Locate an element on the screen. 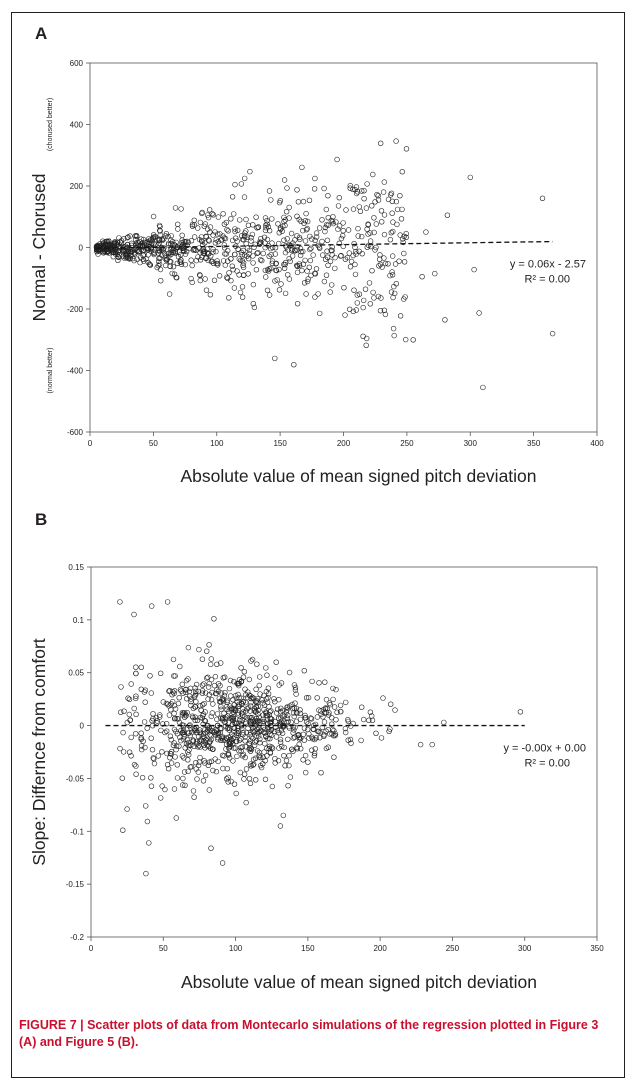 The width and height of the screenshot is (637, 1086). x-tick-label: 0 is located at coordinates (90, 443).